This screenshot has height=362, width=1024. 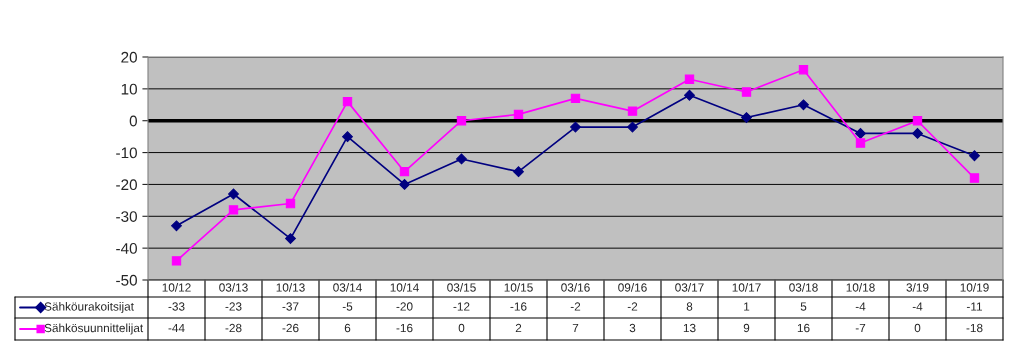 I want to click on x-tick-label: 10/13, so click(x=290, y=287).